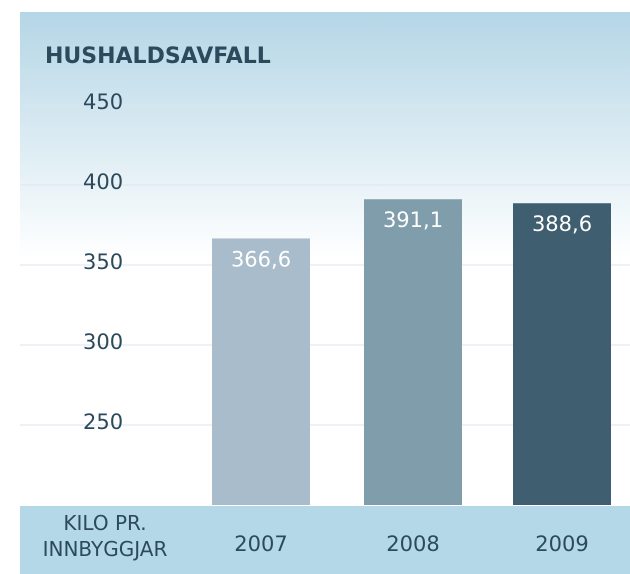  Describe the element at coordinates (261, 259) in the screenshot. I see `value-label: 366,6` at that location.